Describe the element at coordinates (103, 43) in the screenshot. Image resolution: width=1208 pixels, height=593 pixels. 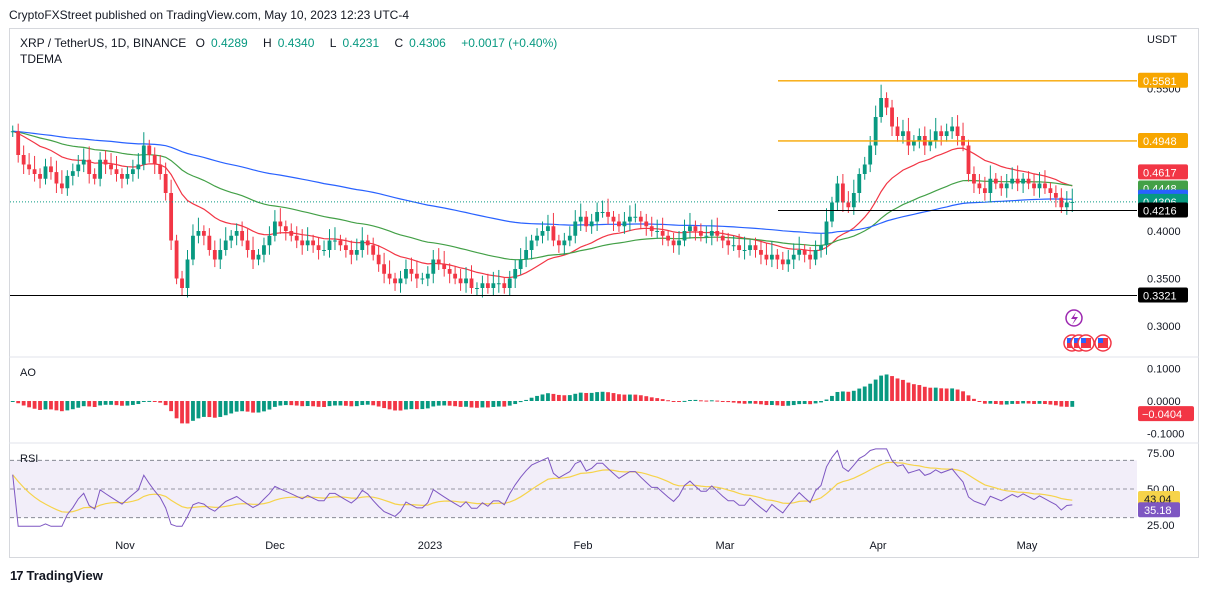
I see `symbol-label: XRP / TetherUS, 1D, BINANCE` at that location.